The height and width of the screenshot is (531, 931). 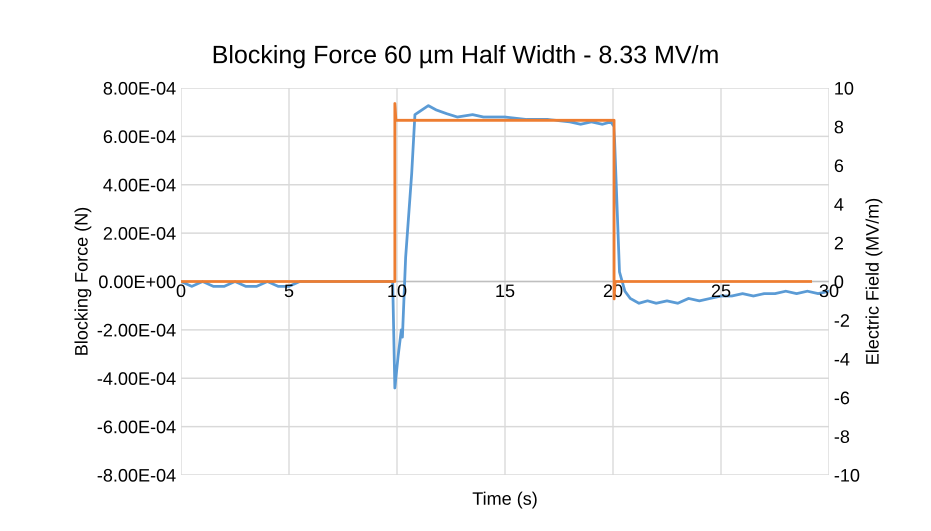 What do you see at coordinates (842, 320) in the screenshot?
I see `y2-tick-label: -2` at bounding box center [842, 320].